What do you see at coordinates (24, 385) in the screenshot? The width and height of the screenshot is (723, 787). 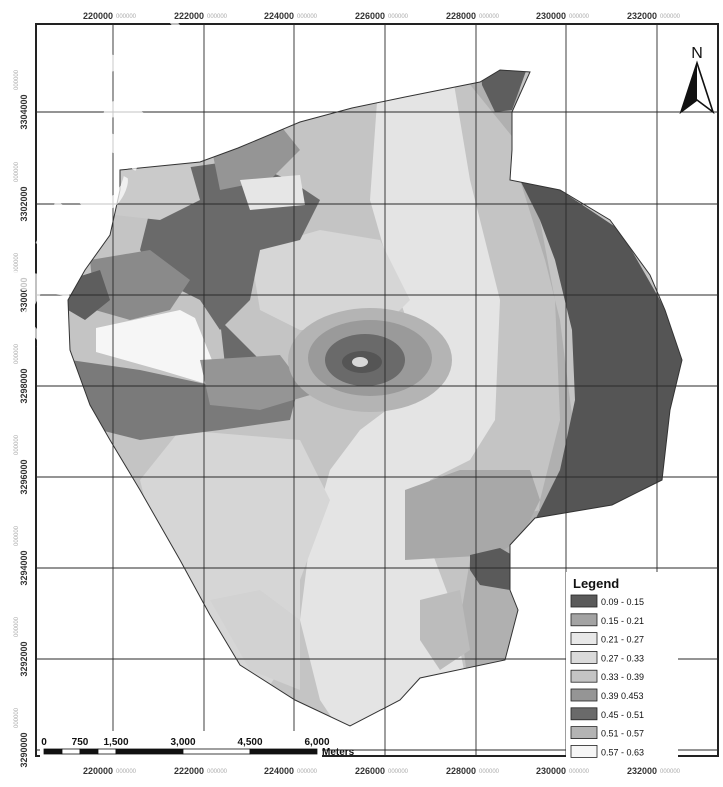 I see `y-tick-label: 3298000` at bounding box center [24, 385].